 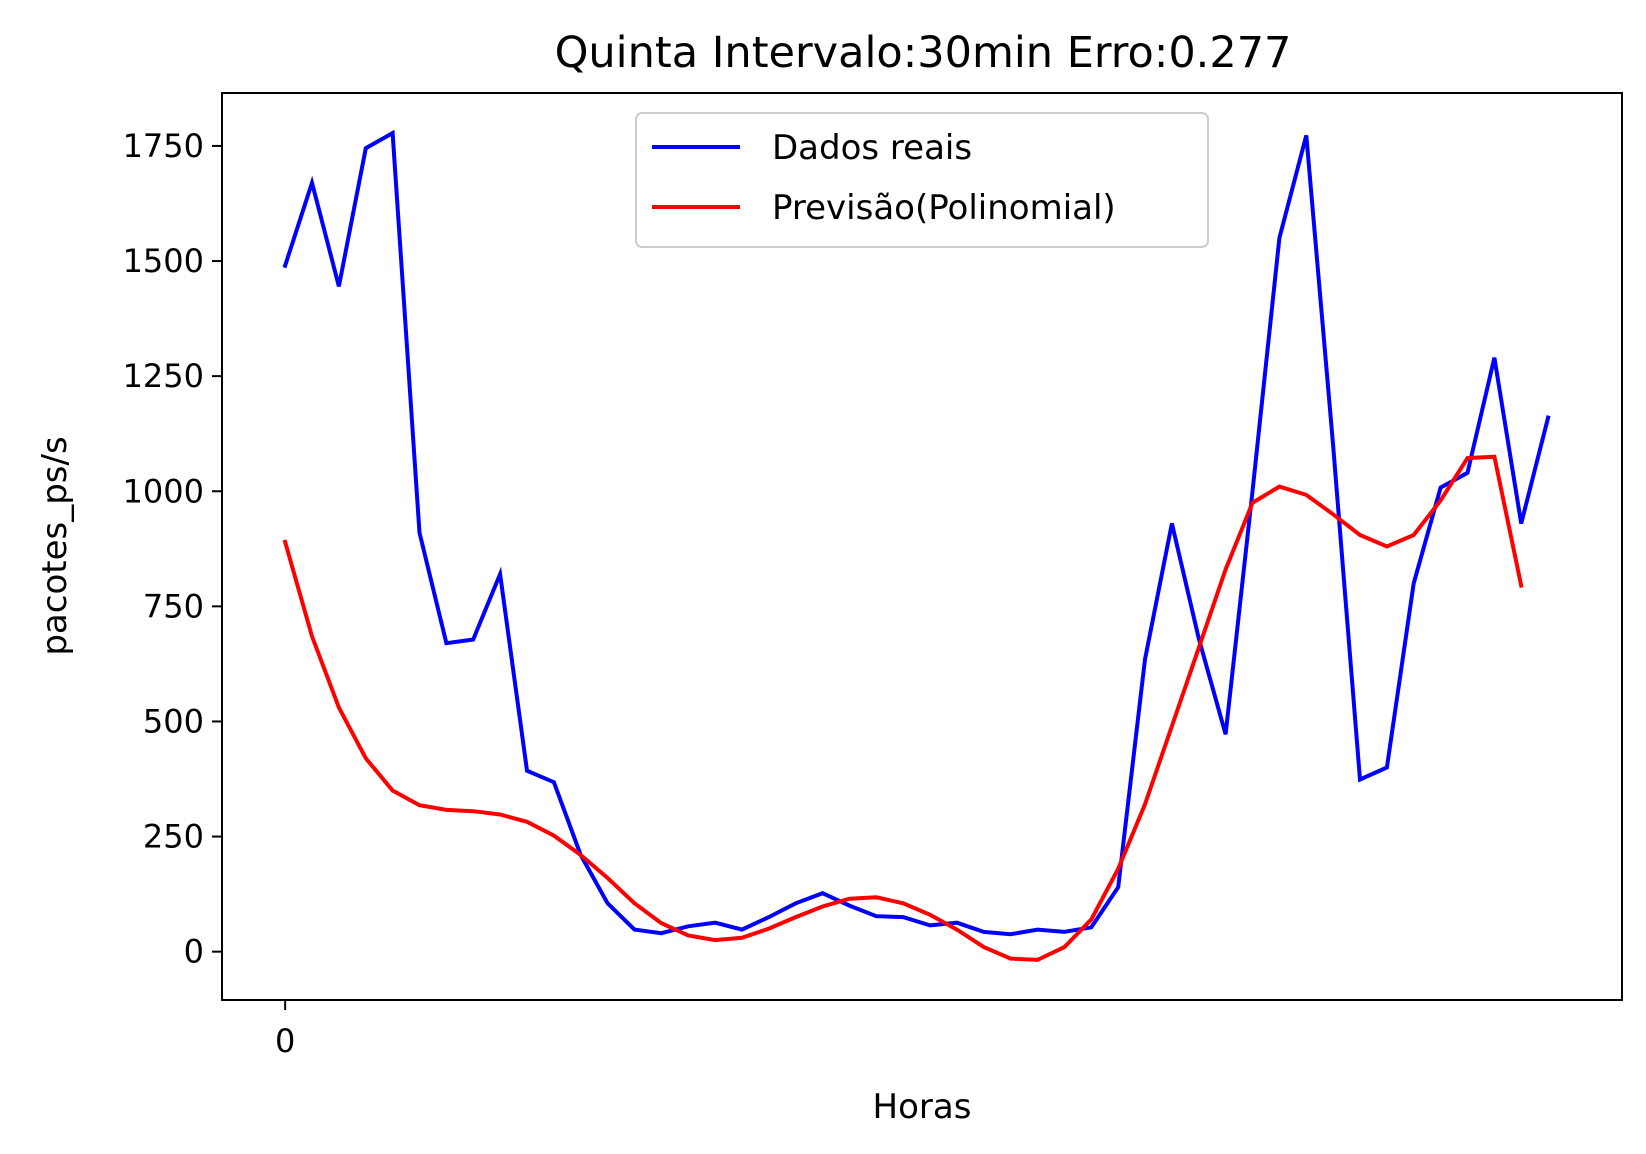 I want to click on y-axis-label: pacotes_ps/s, so click(x=55, y=545).